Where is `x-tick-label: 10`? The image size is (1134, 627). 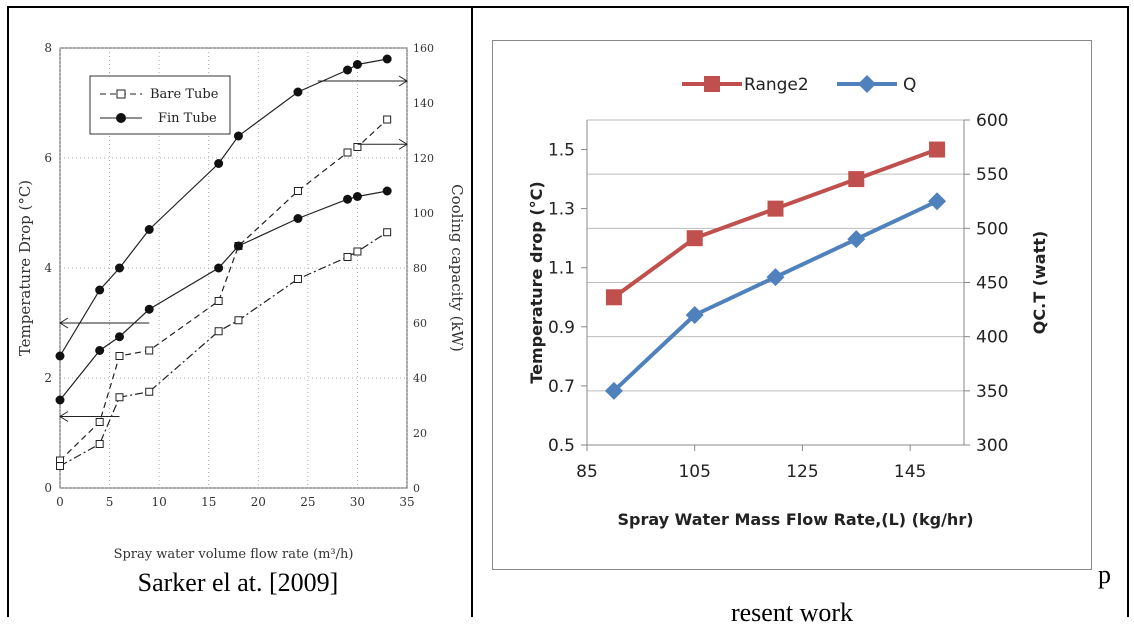
x-tick-label: 10 is located at coordinates (159, 502).